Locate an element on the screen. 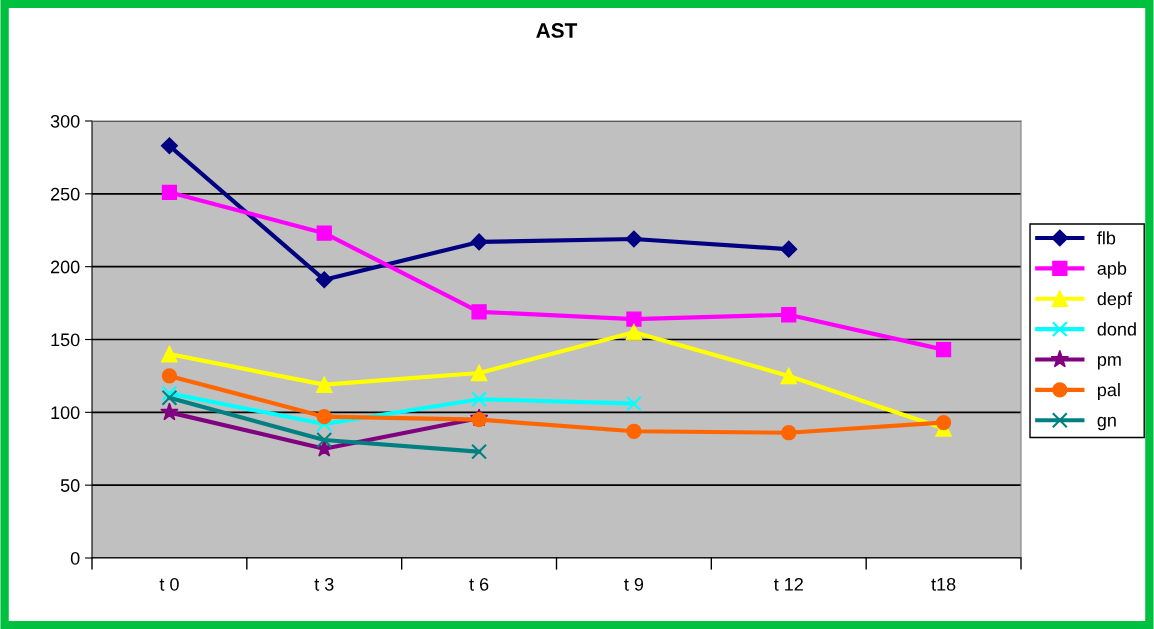 The image size is (1154, 629). x-tick-label: t 9 is located at coordinates (634, 584).